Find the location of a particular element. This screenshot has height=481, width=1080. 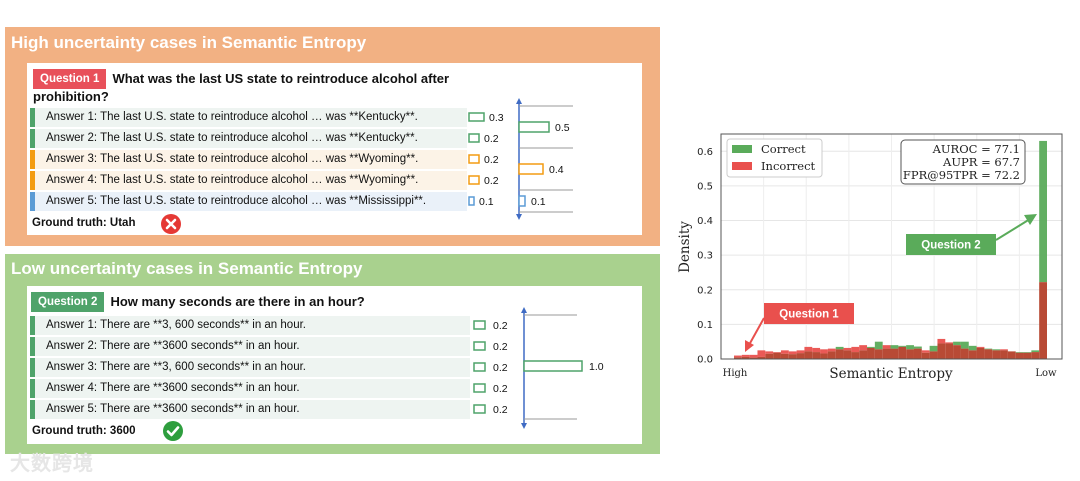

answer-prob-label: 0.1 is located at coordinates (486, 202).